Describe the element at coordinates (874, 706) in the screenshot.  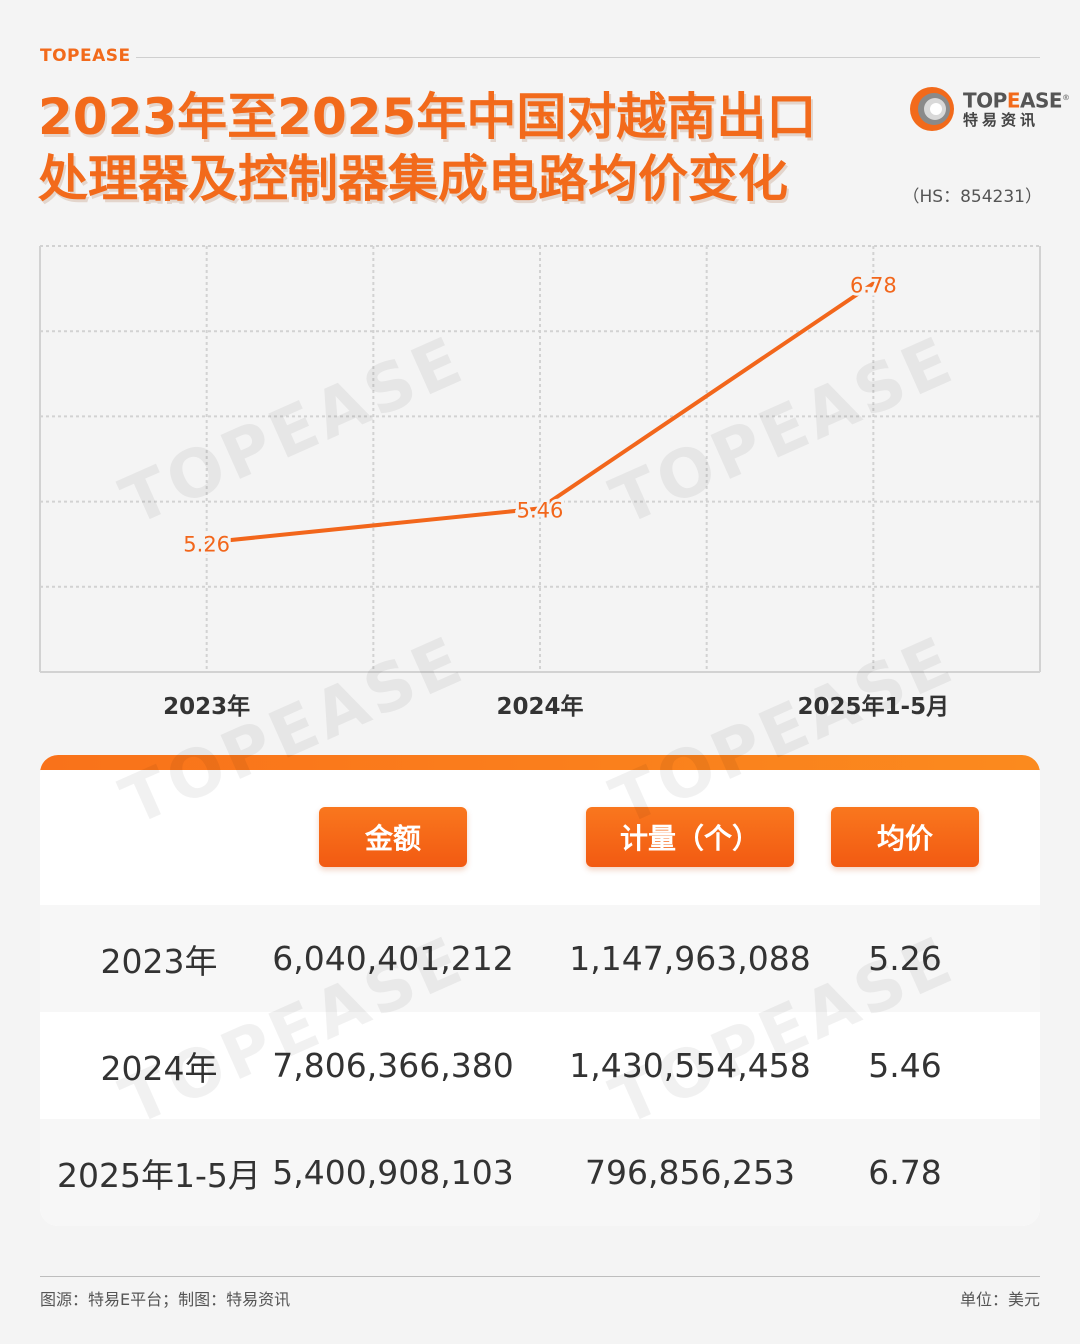
I see `x-tick-label: 2025年1-5月` at that location.